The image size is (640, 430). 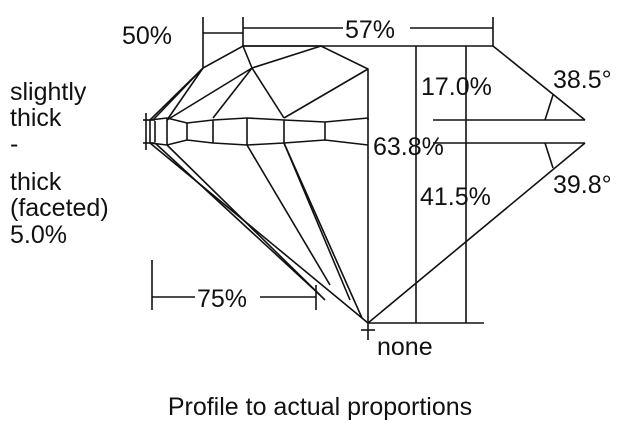 What do you see at coordinates (259, 83) in the screenshot?
I see `crown-facets` at bounding box center [259, 83].